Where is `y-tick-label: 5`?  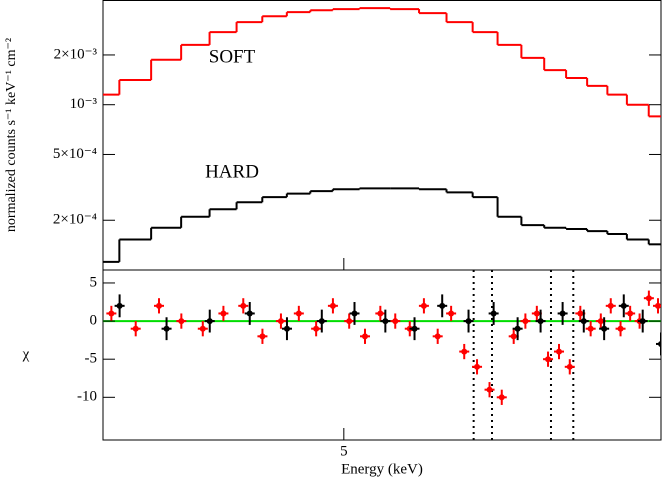 y-tick-label: 5 is located at coordinates (94, 282).